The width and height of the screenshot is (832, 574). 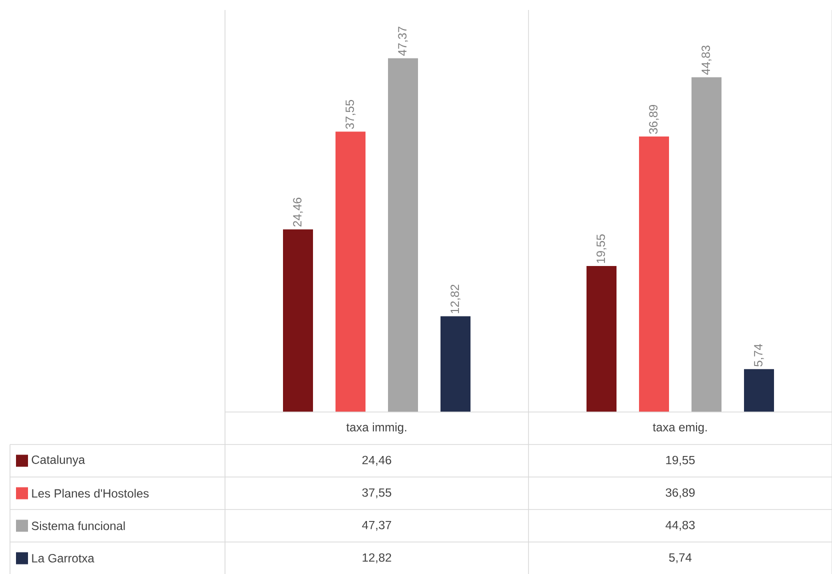 I want to click on text: 12,82, so click(x=455, y=299).